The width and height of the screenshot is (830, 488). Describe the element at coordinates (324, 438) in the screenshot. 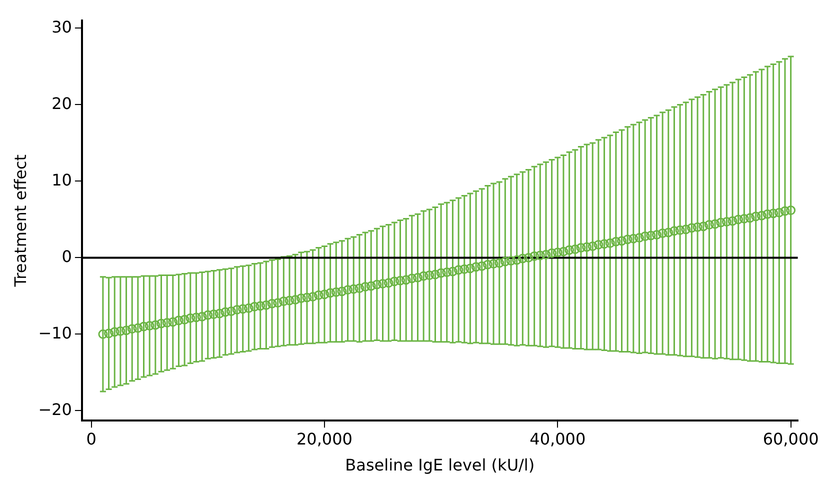

I see `x-tick-label: 20,000` at that location.